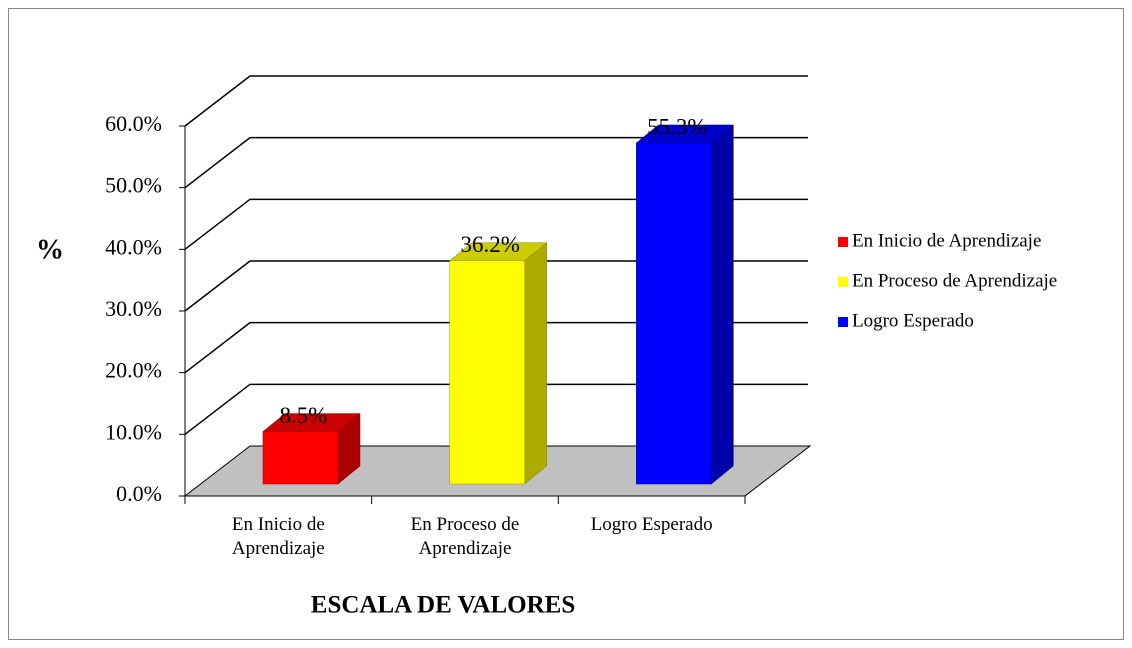 This screenshot has height=648, width=1132. Describe the element at coordinates (139, 493) in the screenshot. I see `y-tick-label: 0.0%` at that location.